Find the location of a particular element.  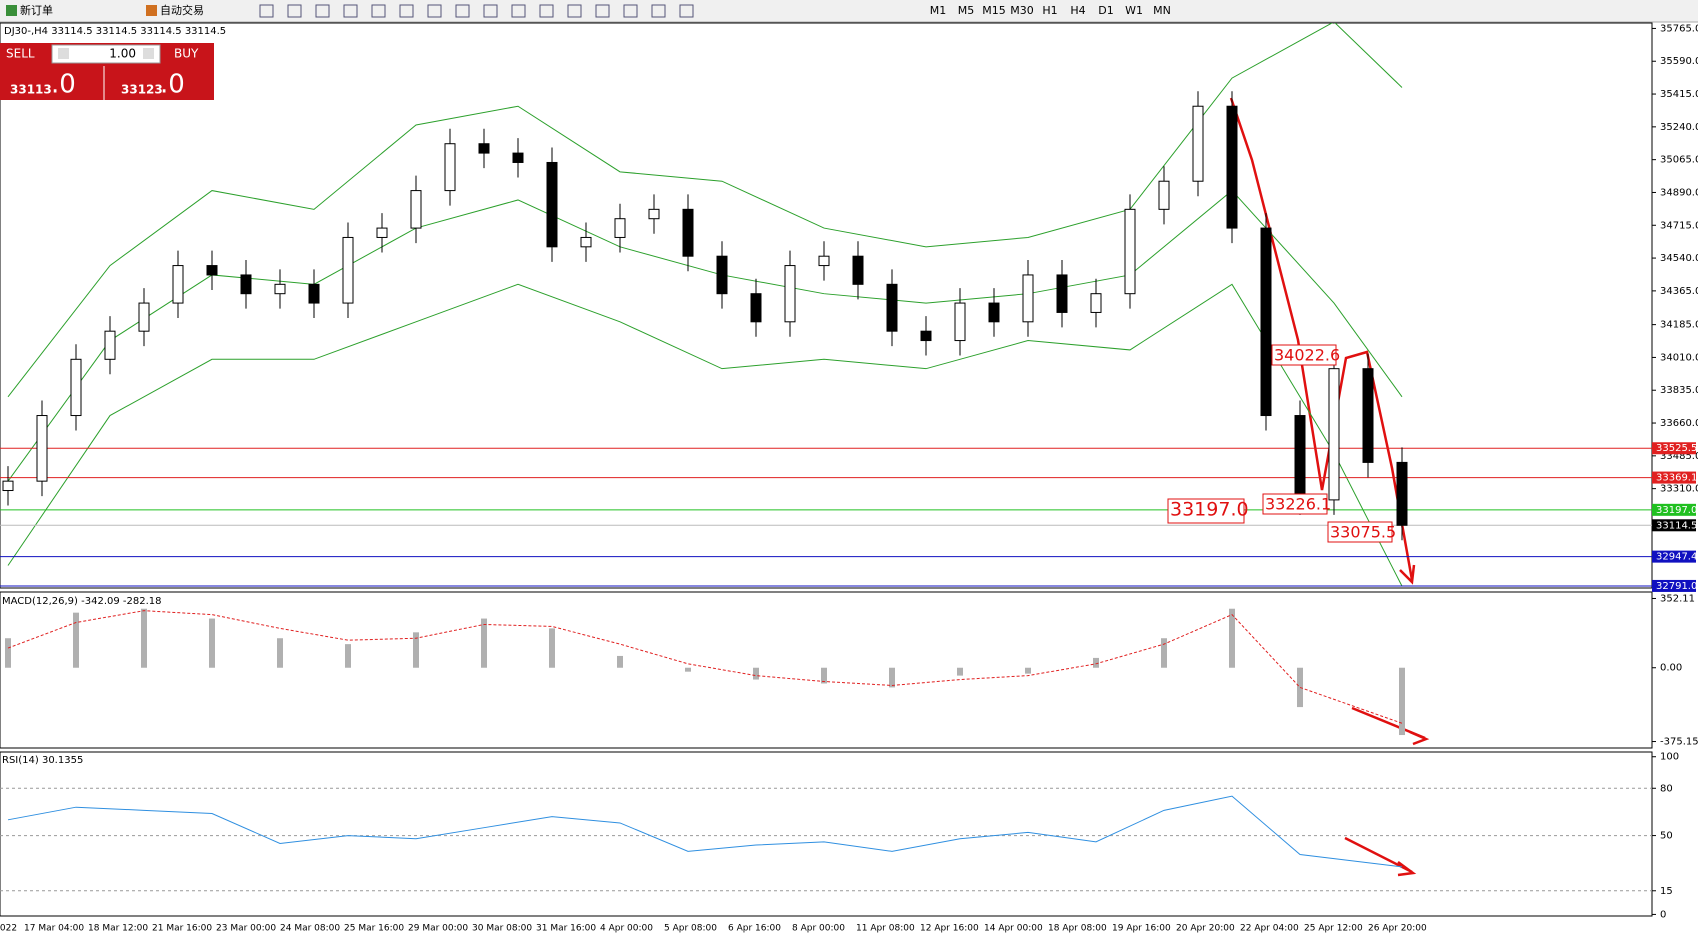

sell-button: SELL is located at coordinates (20, 54).